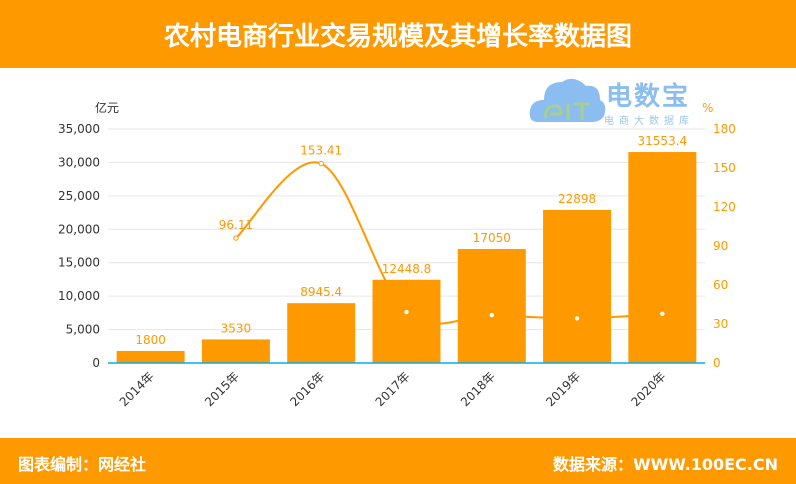  I want to click on y-tick-label: 15,000, so click(79, 263).